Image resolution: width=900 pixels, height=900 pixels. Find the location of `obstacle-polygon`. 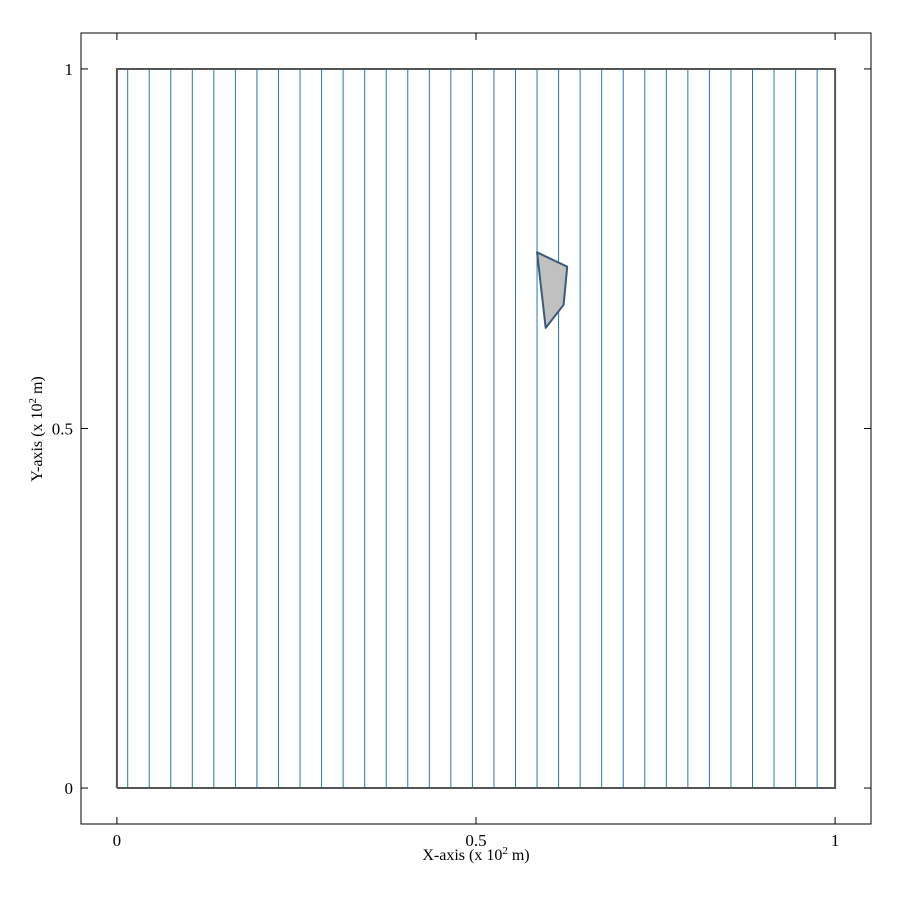

obstacle-polygon is located at coordinates (552, 290).